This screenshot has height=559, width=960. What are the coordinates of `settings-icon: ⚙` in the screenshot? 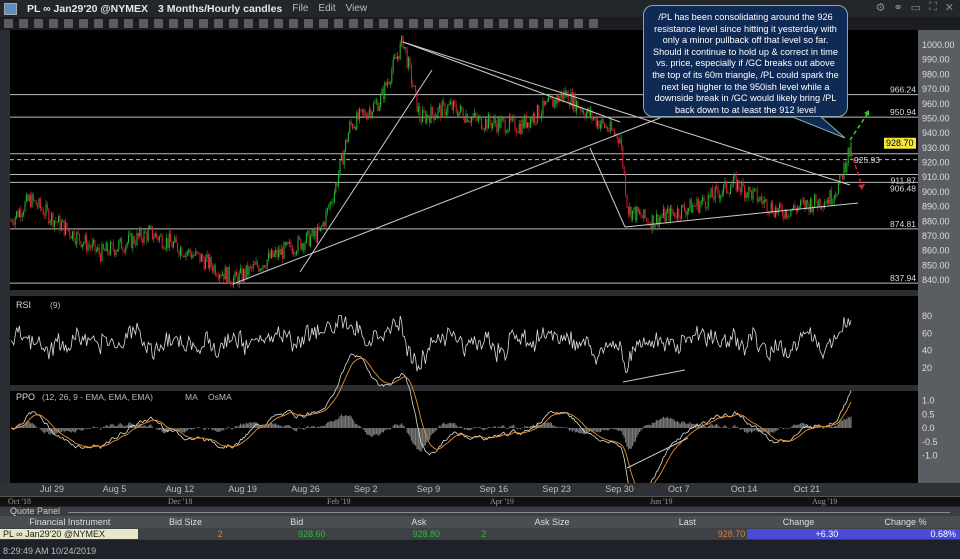 It's located at (880, 8).